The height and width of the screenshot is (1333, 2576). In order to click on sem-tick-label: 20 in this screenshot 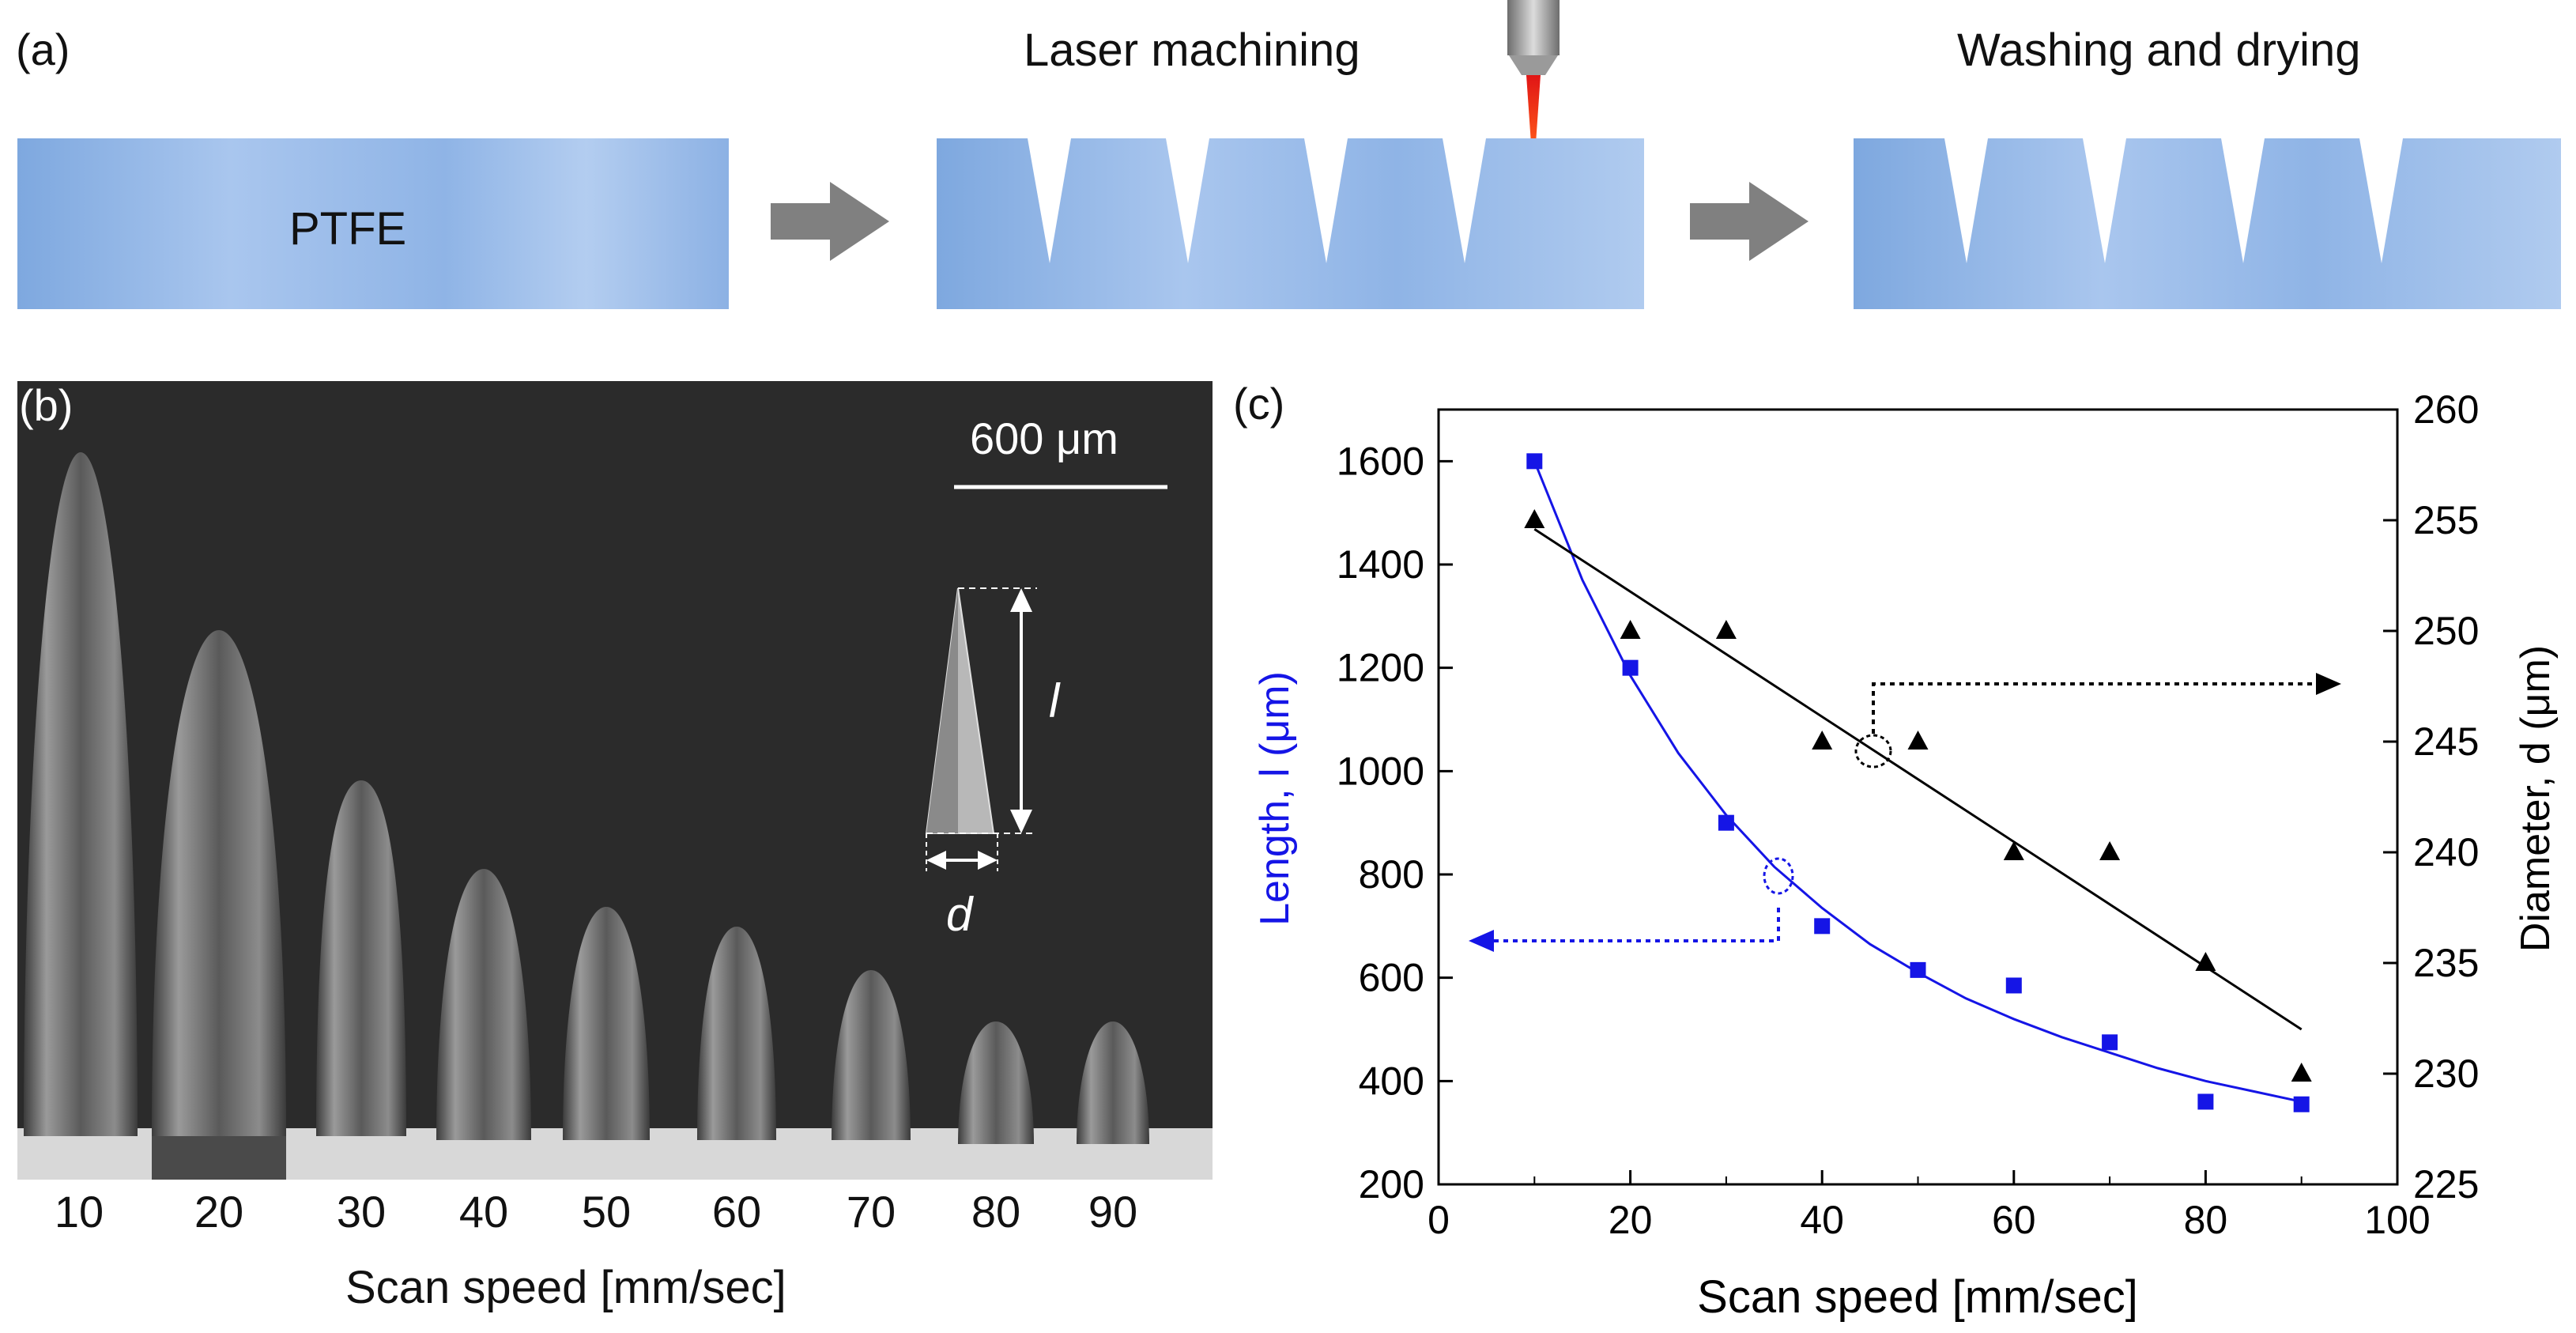, I will do `click(219, 1212)`.